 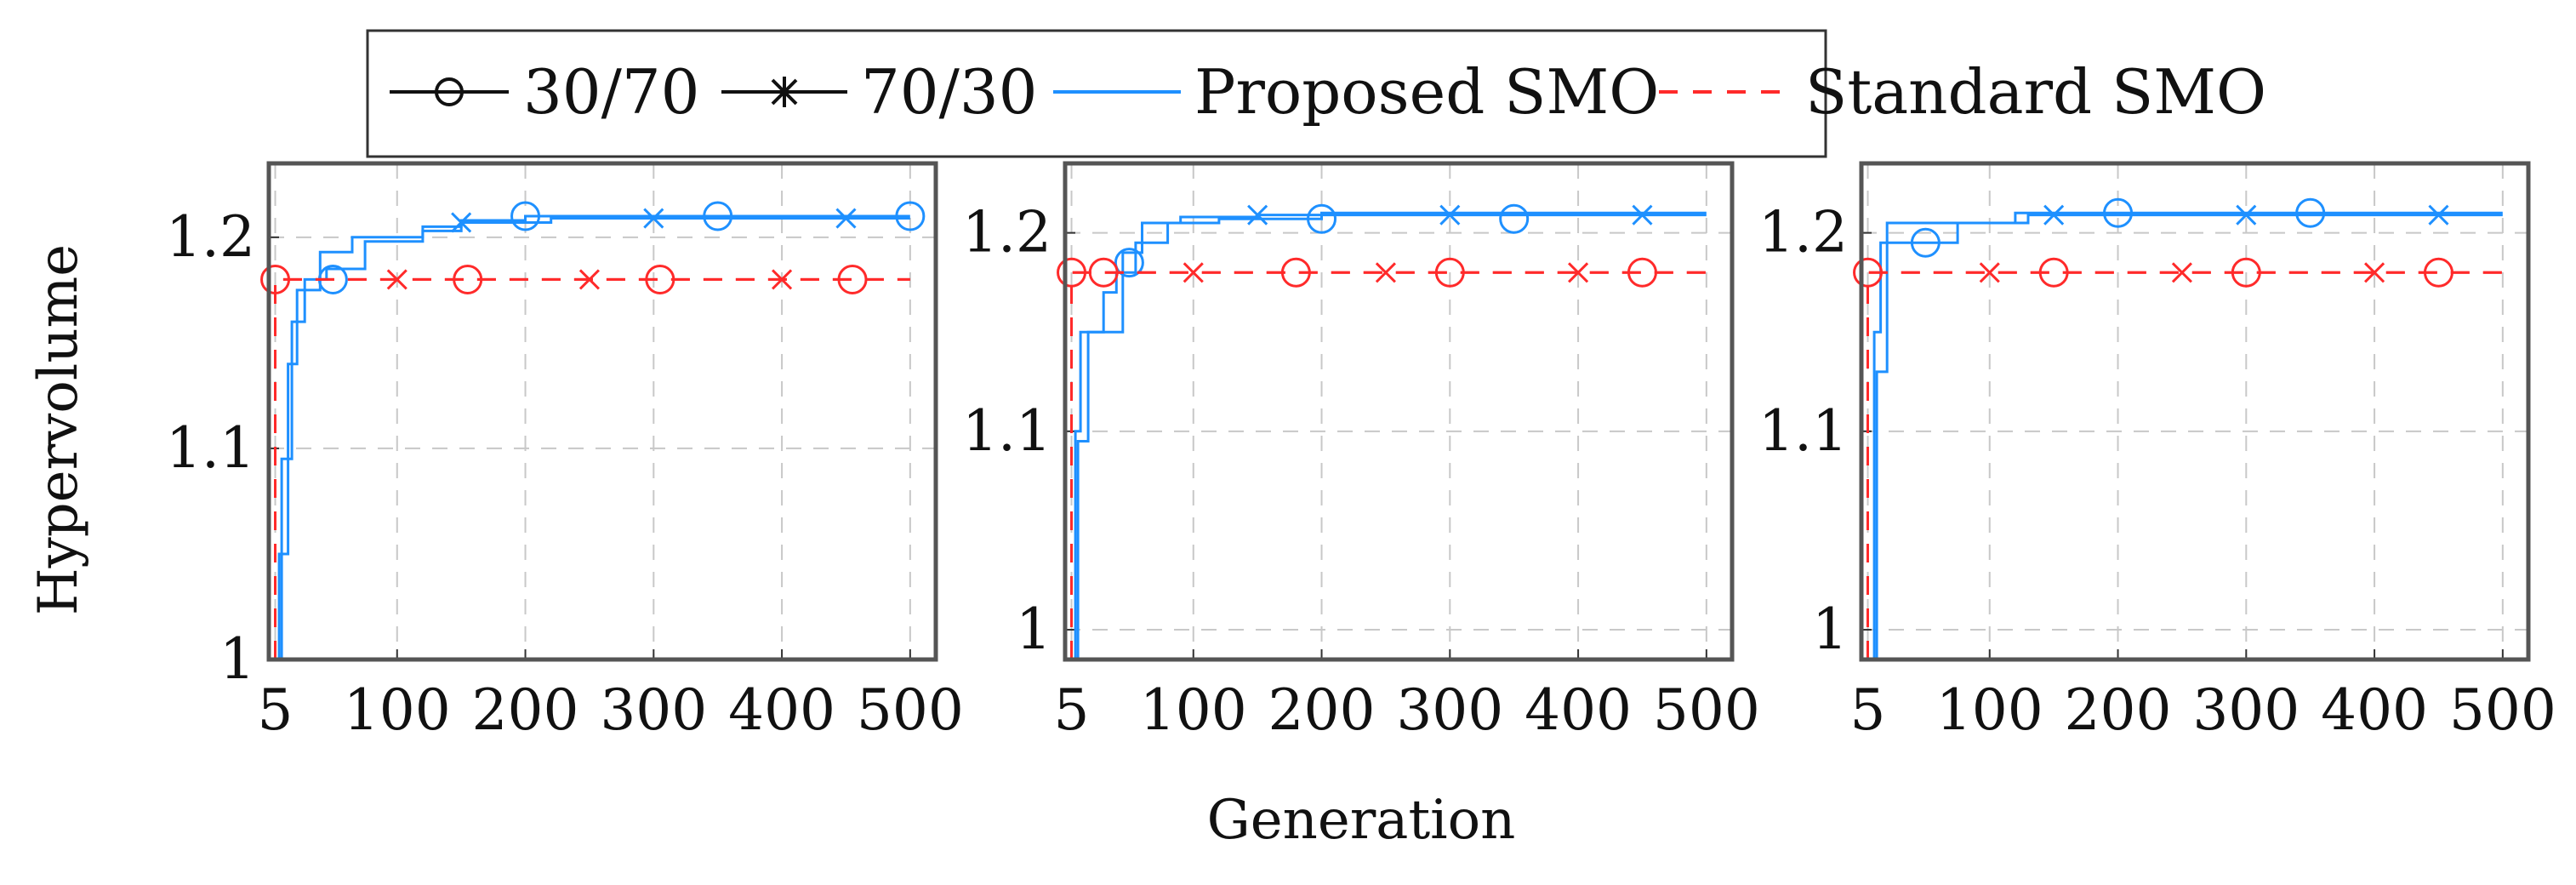 I want to click on legend-item-70-30: 70/30, so click(x=879, y=92).